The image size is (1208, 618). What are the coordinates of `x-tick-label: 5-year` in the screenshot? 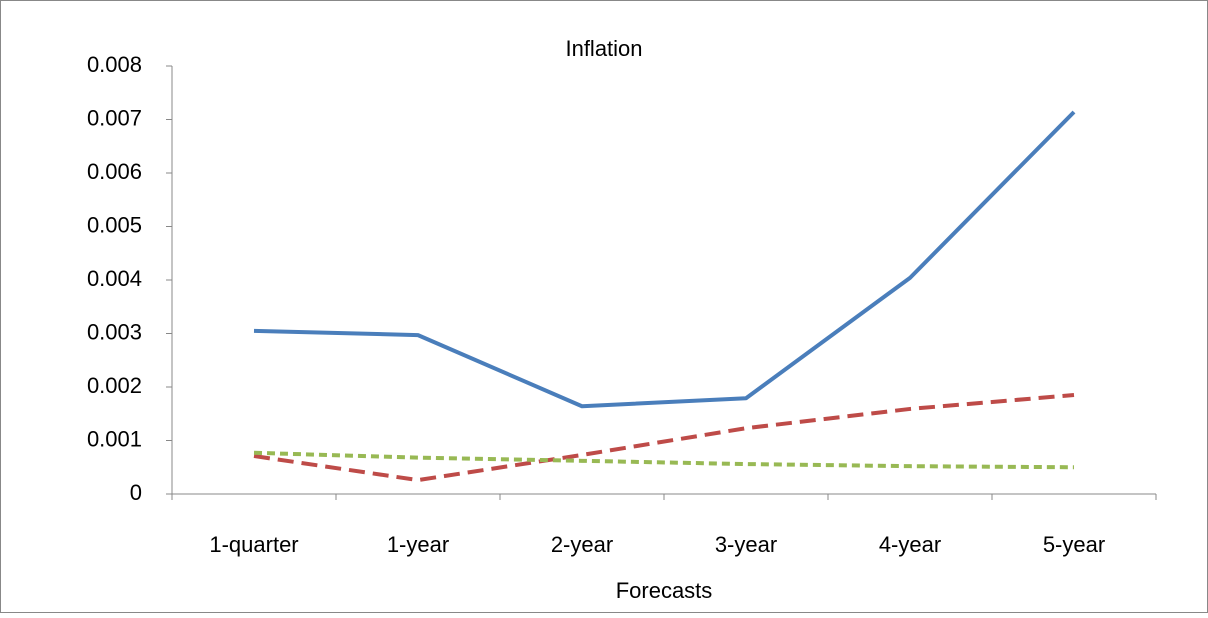 It's located at (1074, 544).